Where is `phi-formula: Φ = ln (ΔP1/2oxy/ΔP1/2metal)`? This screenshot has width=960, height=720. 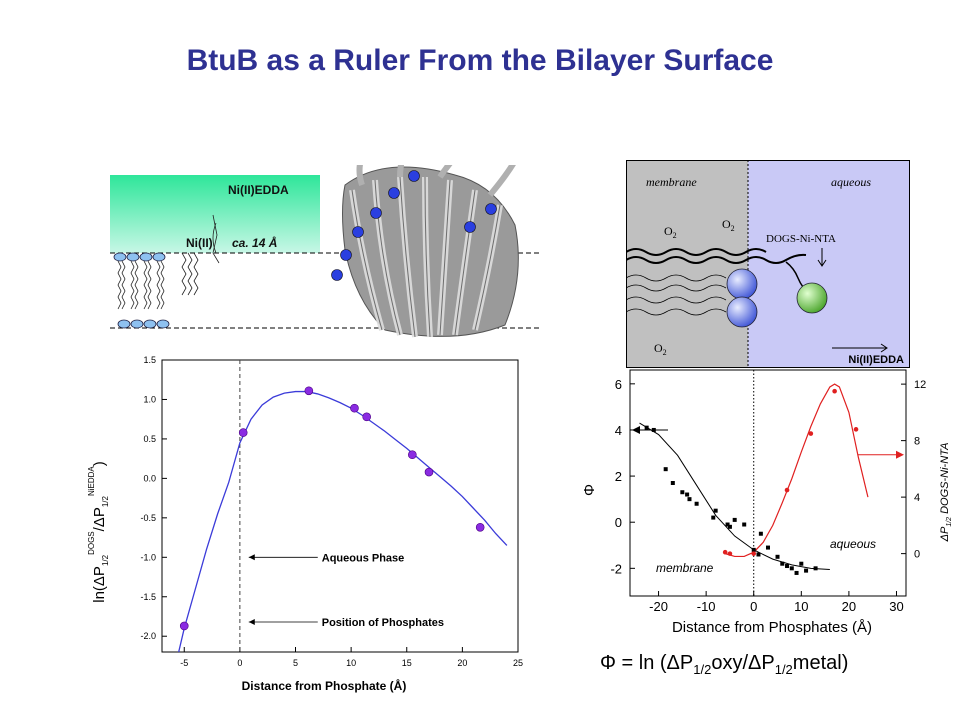
phi-formula: Φ = ln (ΔP1/2oxy/ΔP1/2metal) is located at coordinates (724, 664).